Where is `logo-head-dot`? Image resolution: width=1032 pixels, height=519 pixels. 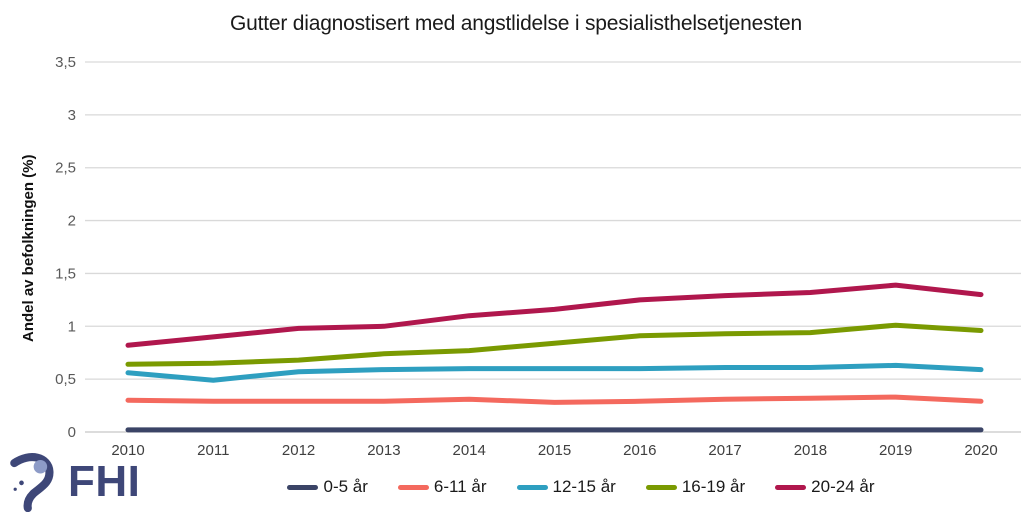
logo-head-dot is located at coordinates (40, 466).